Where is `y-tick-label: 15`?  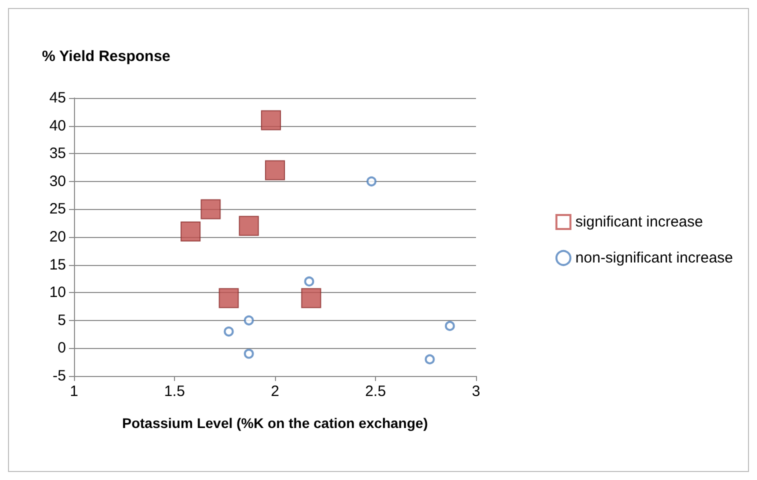 y-tick-label: 15 is located at coordinates (57, 265).